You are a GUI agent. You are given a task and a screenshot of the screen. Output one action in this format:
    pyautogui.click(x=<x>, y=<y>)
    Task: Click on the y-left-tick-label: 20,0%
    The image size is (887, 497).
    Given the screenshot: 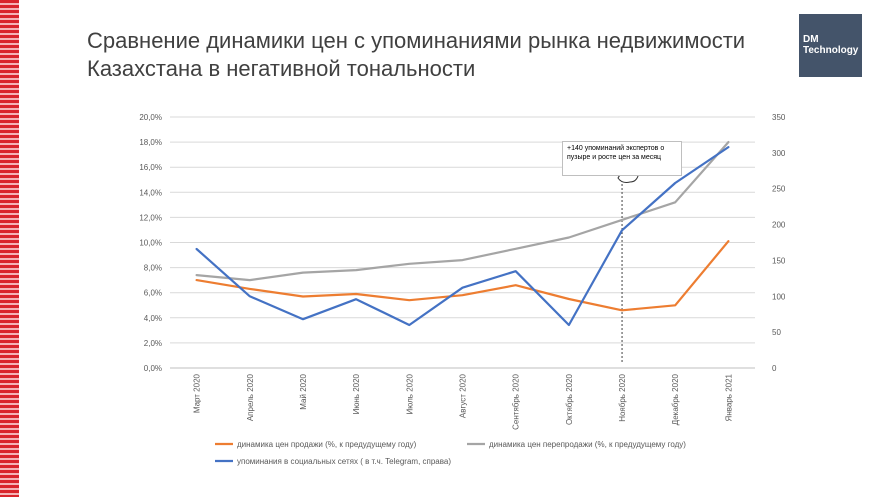 What is the action you would take?
    pyautogui.click(x=150, y=117)
    